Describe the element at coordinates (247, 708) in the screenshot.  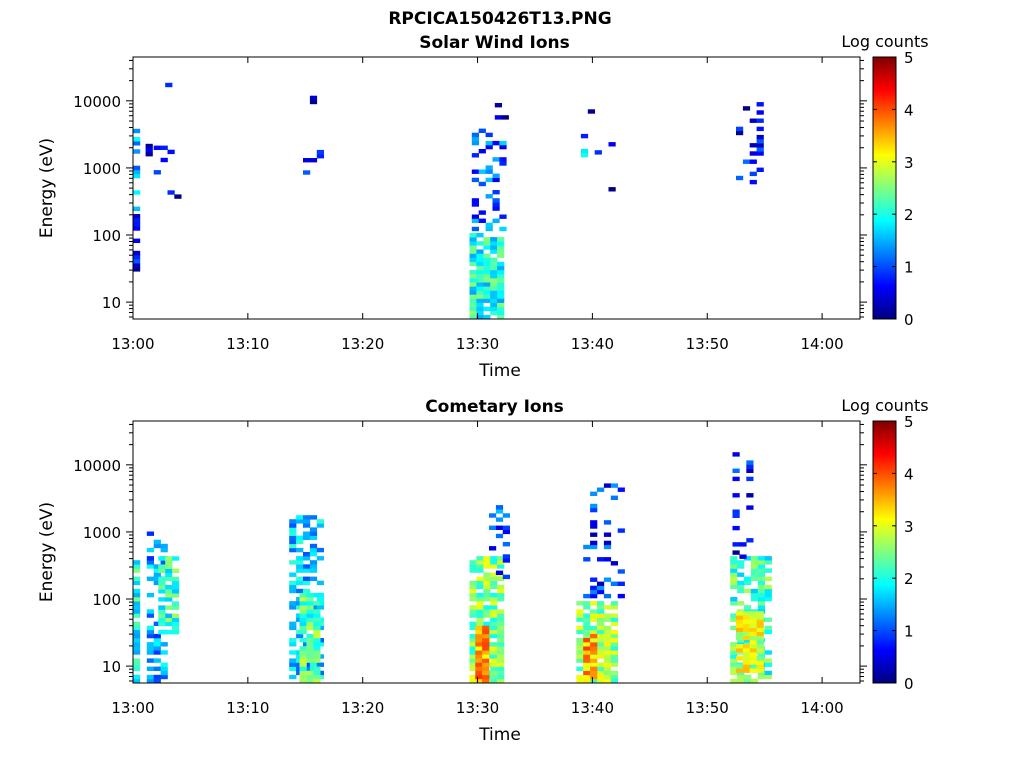
I see `x-tick-label: 13:10` at that location.